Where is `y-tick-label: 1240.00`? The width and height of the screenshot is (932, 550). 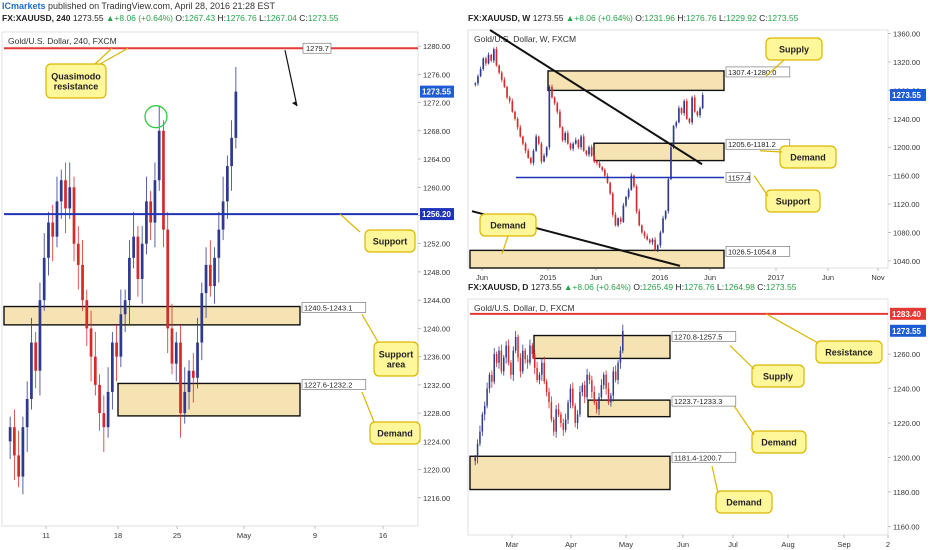 y-tick-label: 1240.00 is located at coordinates (906, 119).